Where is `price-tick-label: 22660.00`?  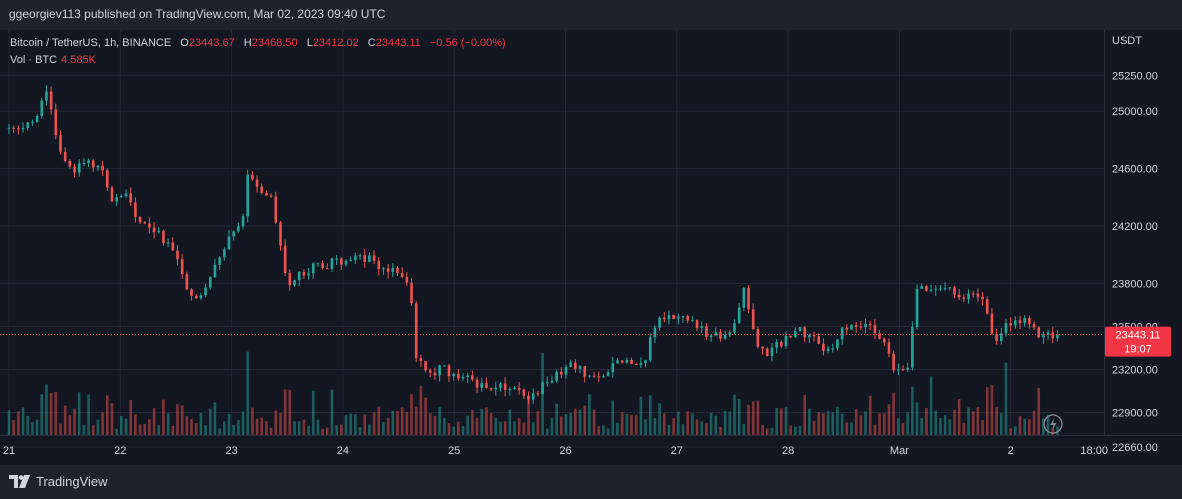 price-tick-label: 22660.00 is located at coordinates (1135, 448).